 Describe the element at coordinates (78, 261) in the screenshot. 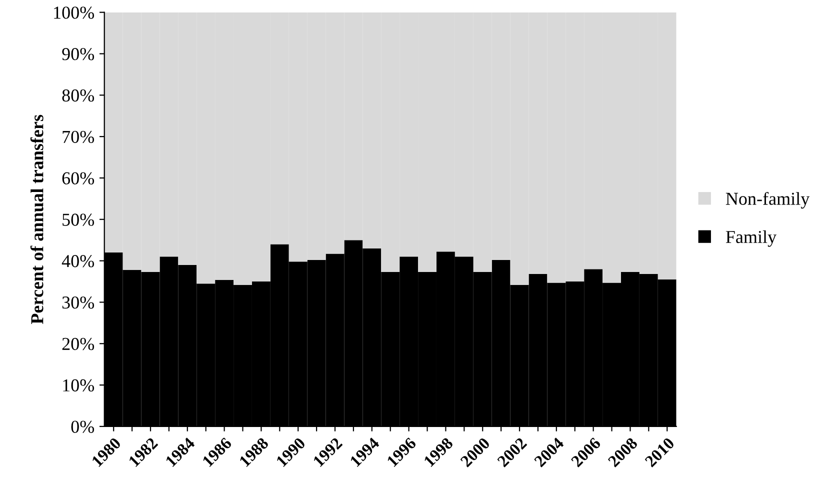

I see `y-tick-label: 40%` at that location.